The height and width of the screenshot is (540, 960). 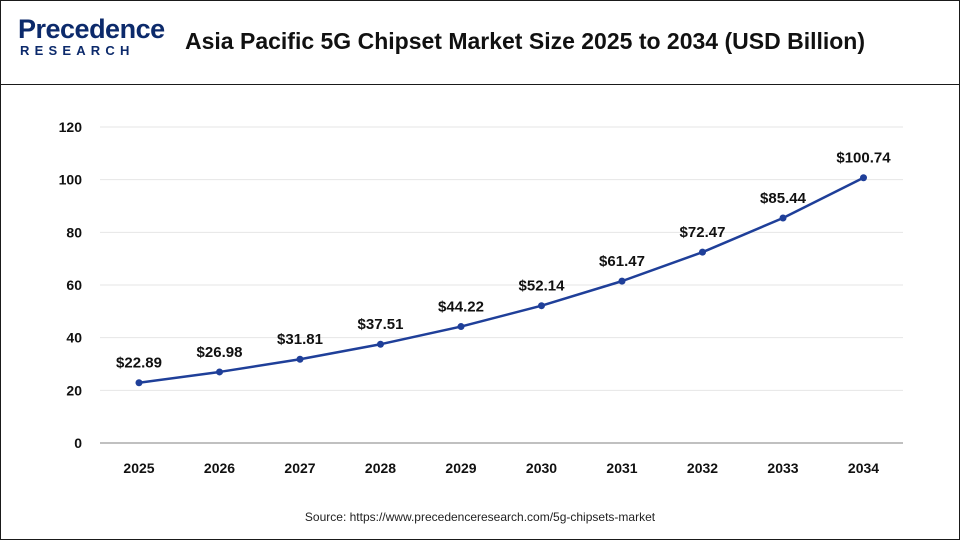 What do you see at coordinates (74, 285) in the screenshot?
I see `y-tick-label: 60` at bounding box center [74, 285].